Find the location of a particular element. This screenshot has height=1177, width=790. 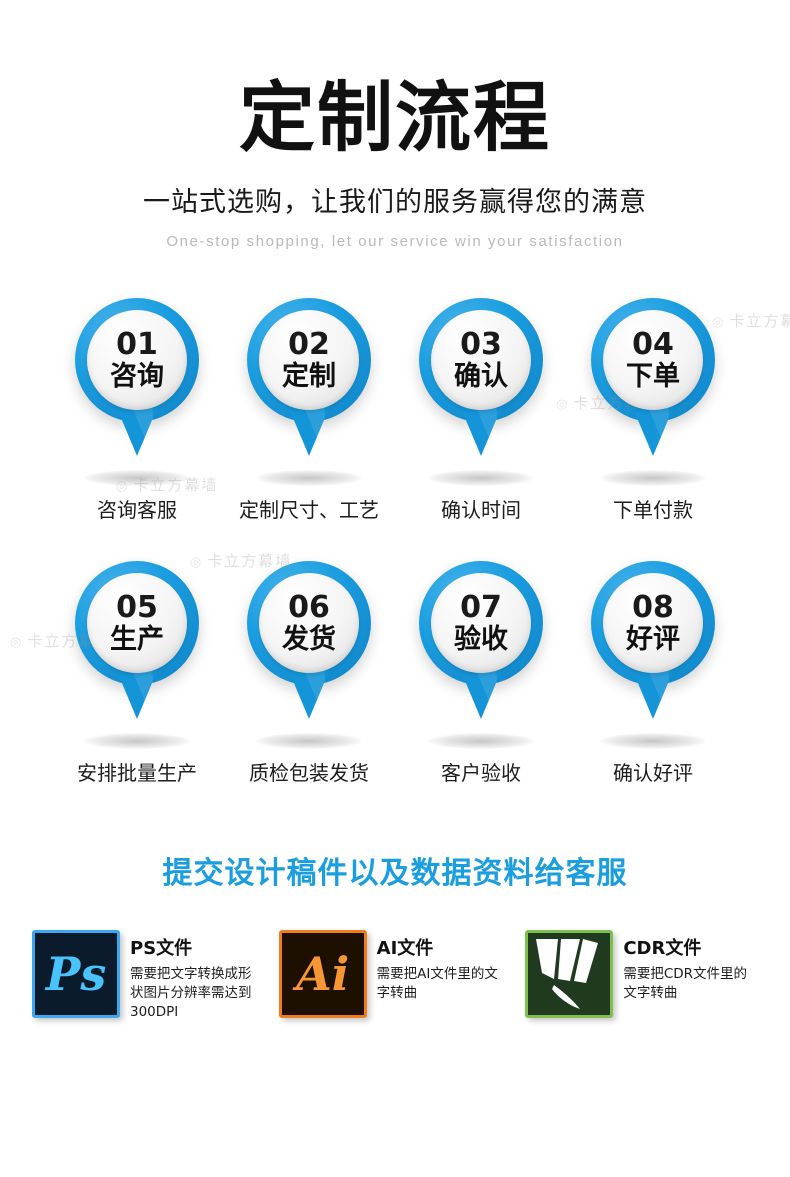

pin-marker-04: 04 下单 is located at coordinates (653, 397).